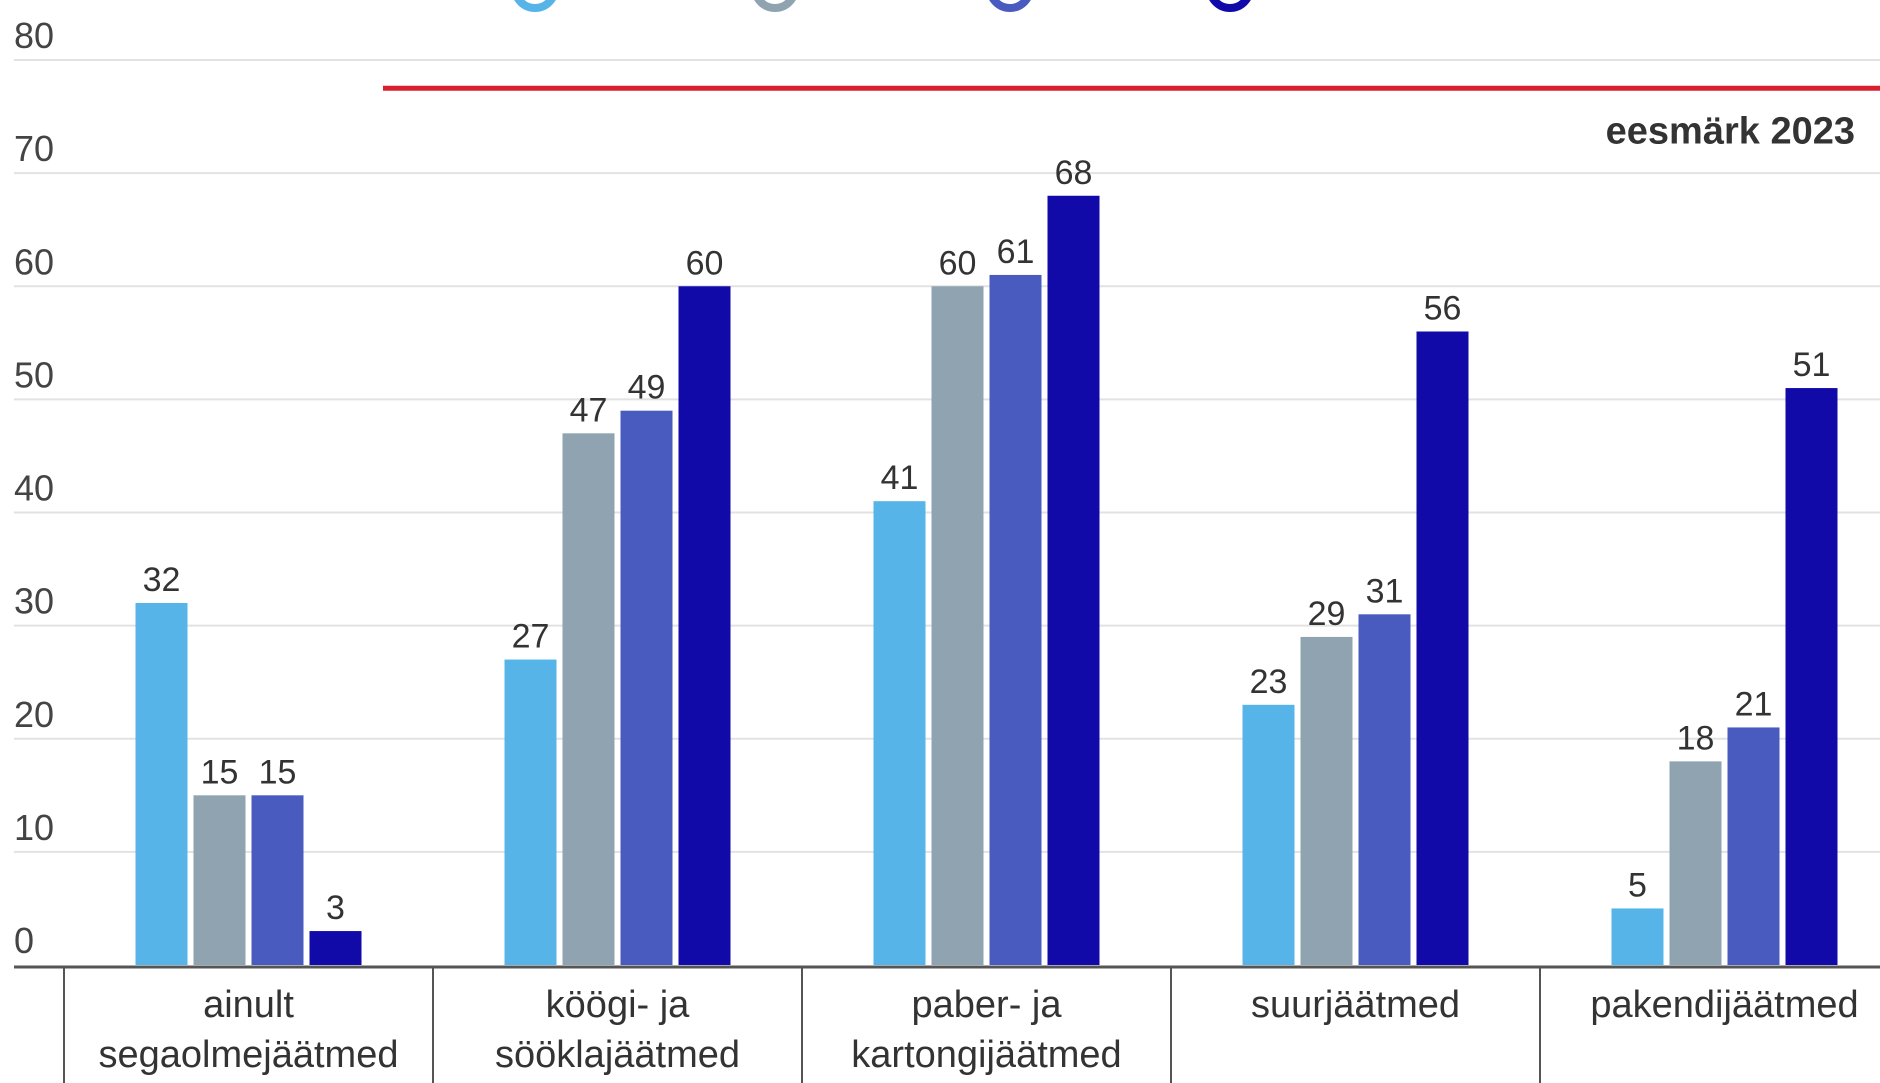  Describe the element at coordinates (335, 908) in the screenshot. I see `bar-value-label: 3` at that location.